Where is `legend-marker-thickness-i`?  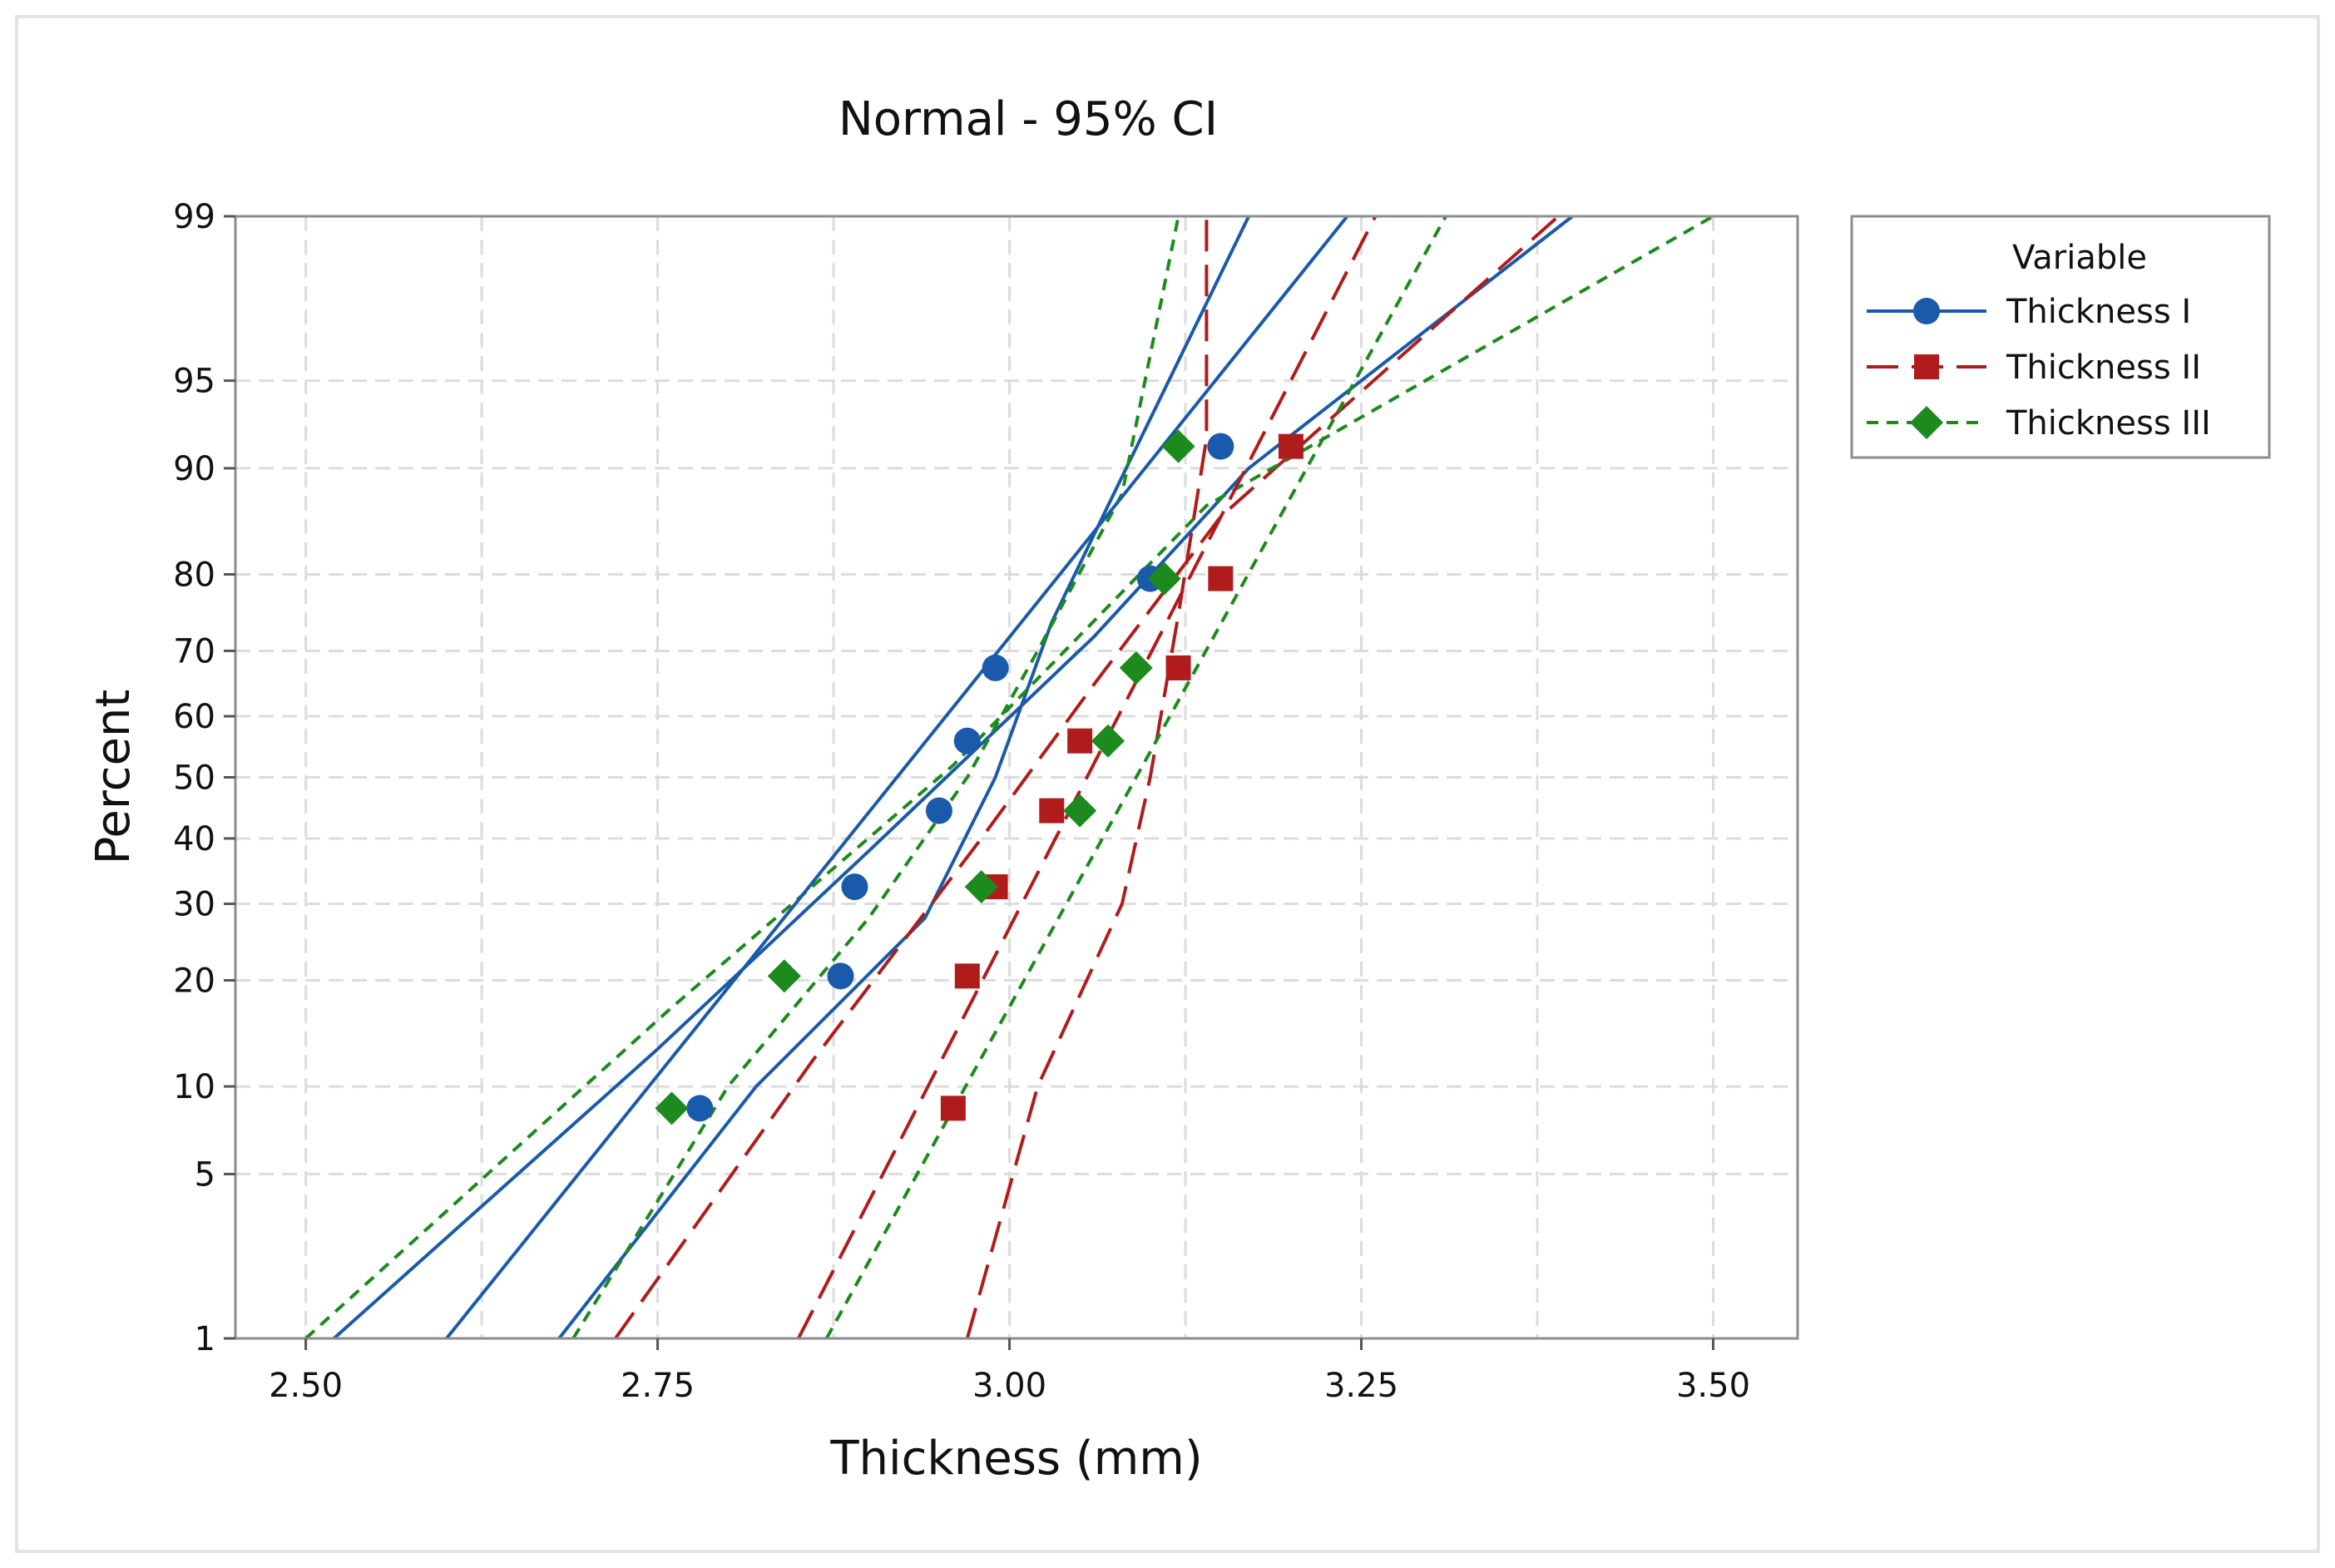 legend-marker-thickness-i is located at coordinates (1927, 311).